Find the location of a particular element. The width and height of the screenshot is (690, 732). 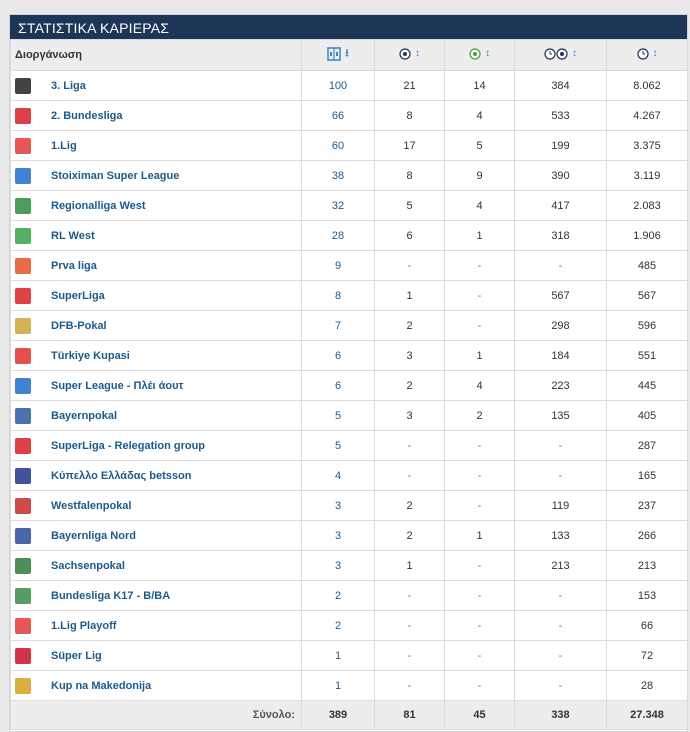

appearances-cell: 7 is located at coordinates (338, 325).